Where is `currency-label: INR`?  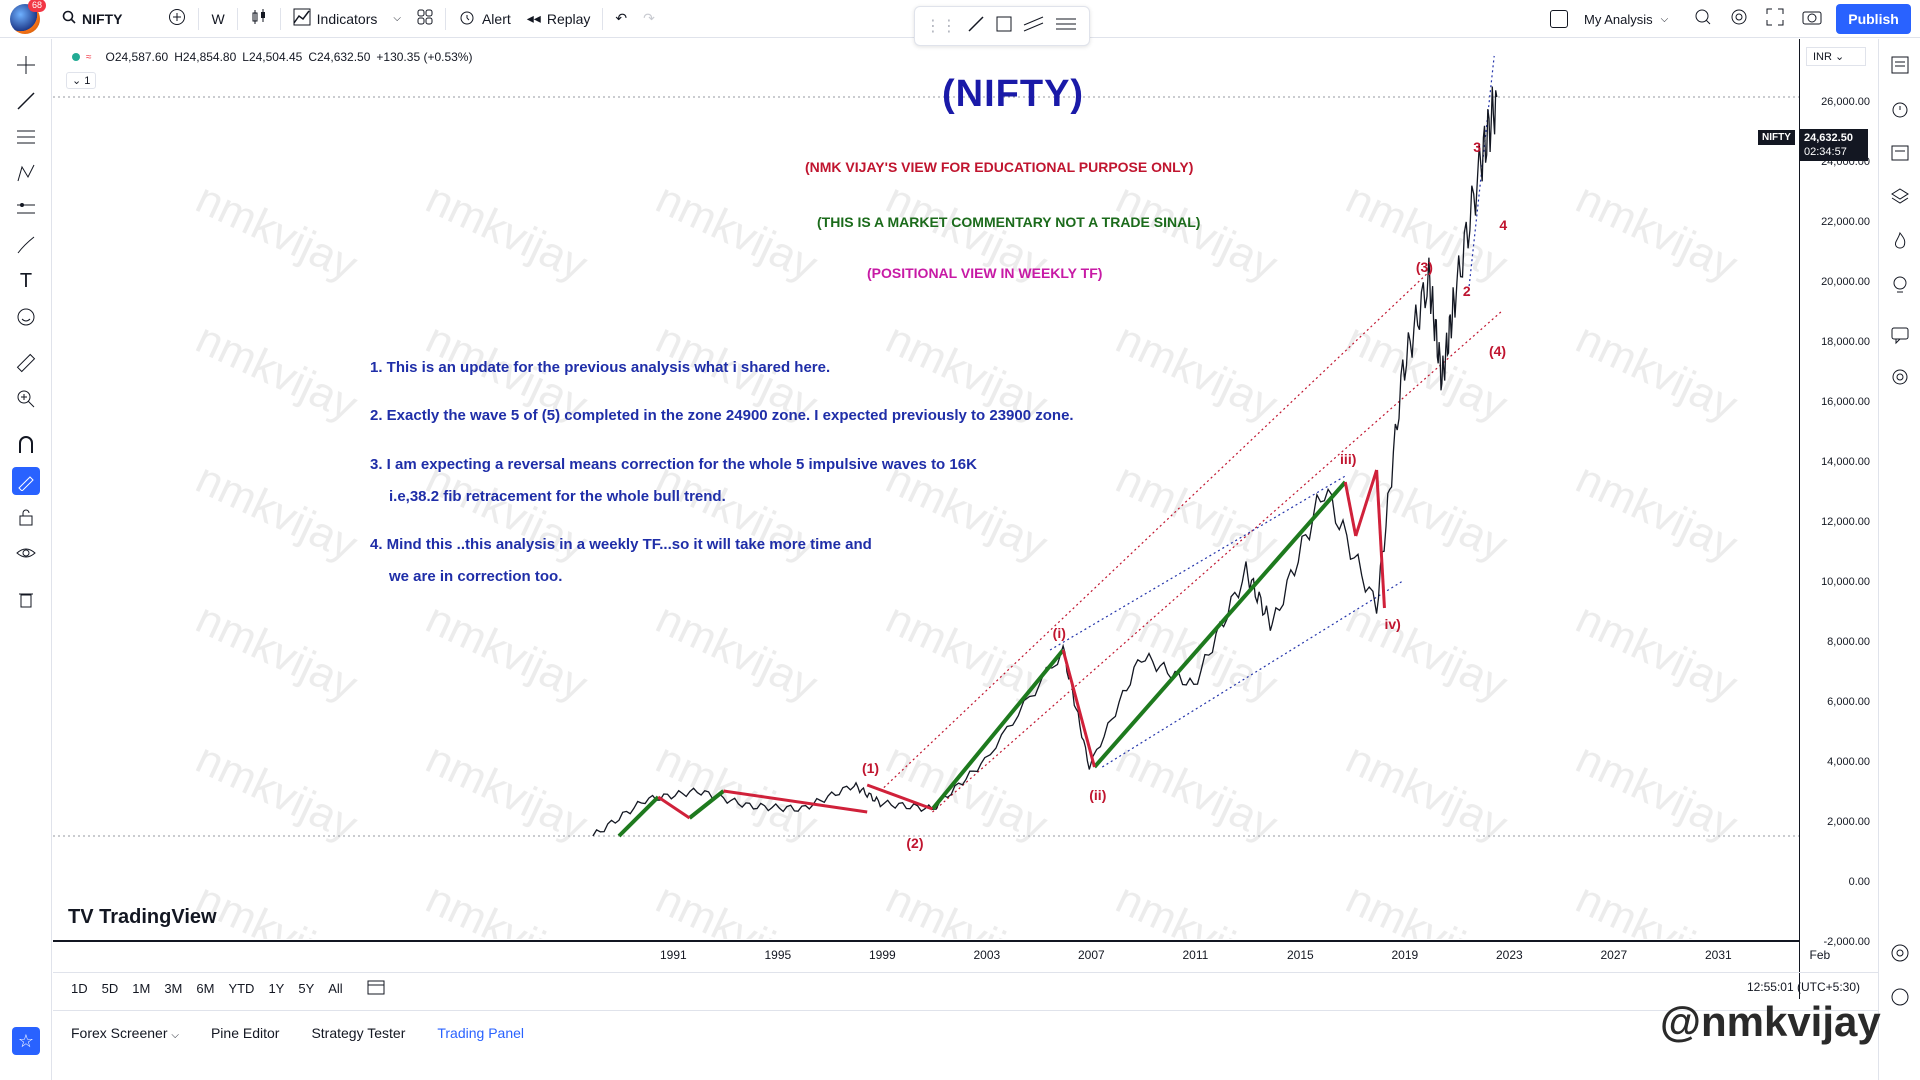
currency-label: INR is located at coordinates (1822, 57).